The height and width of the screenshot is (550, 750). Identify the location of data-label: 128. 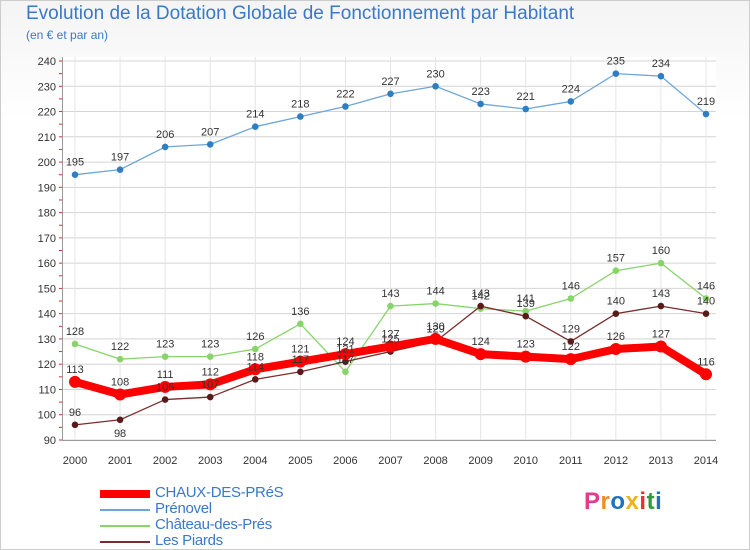
(75, 332).